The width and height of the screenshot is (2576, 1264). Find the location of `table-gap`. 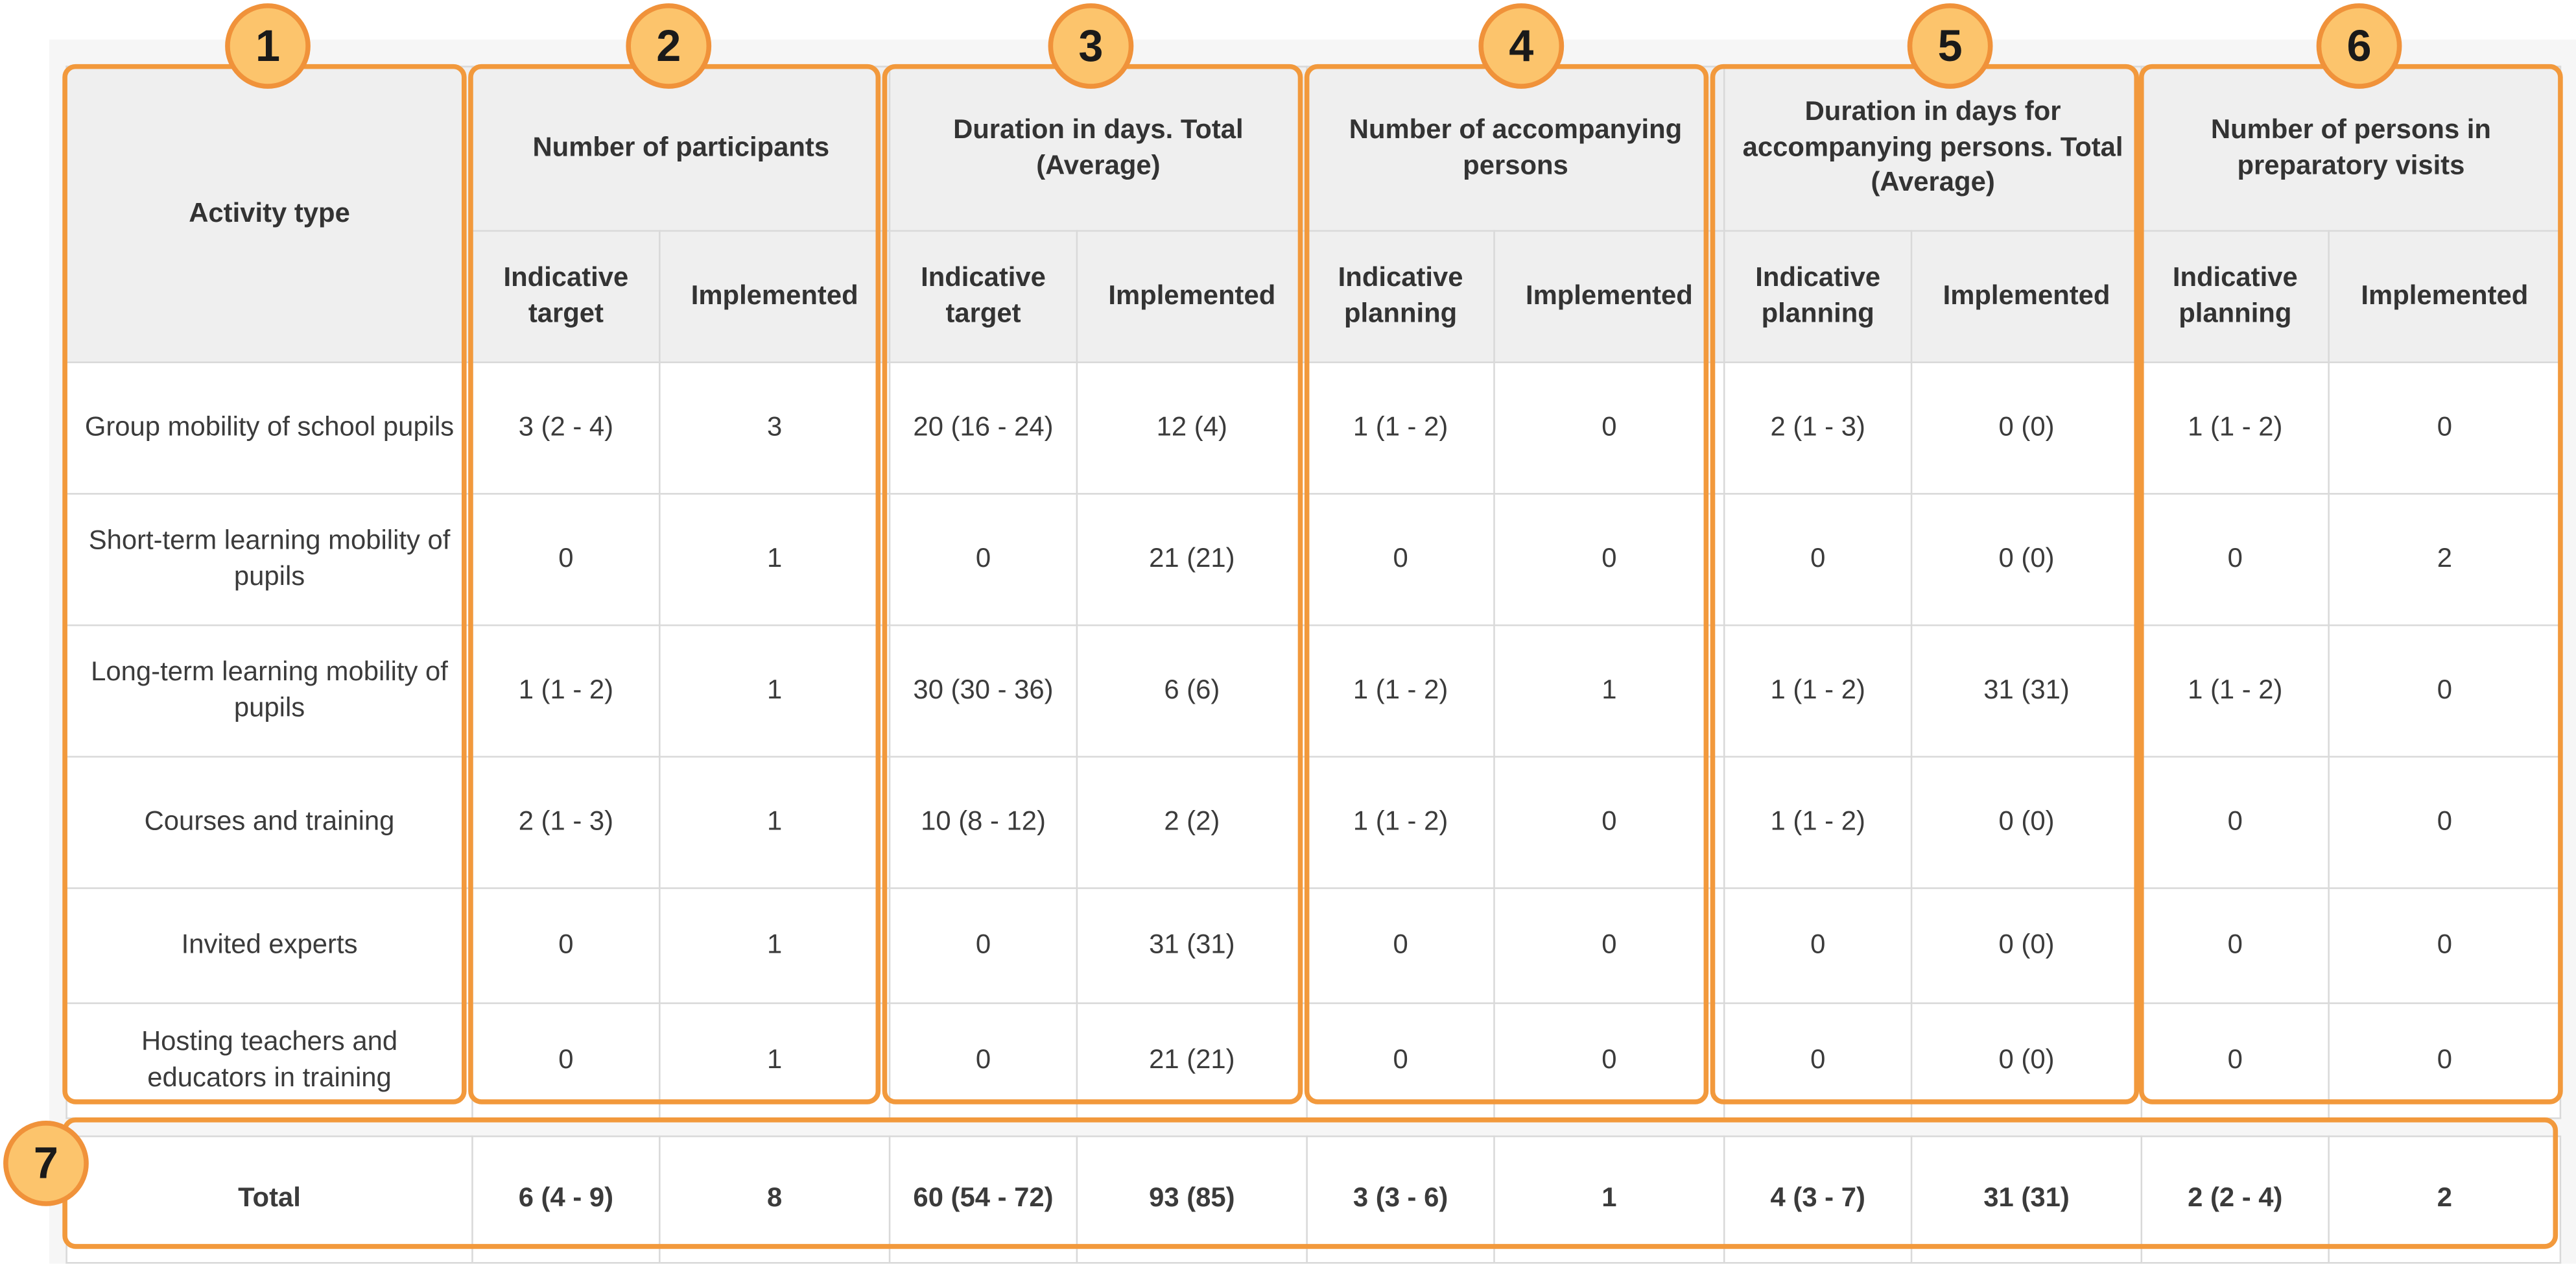

table-gap is located at coordinates (1313, 1127).